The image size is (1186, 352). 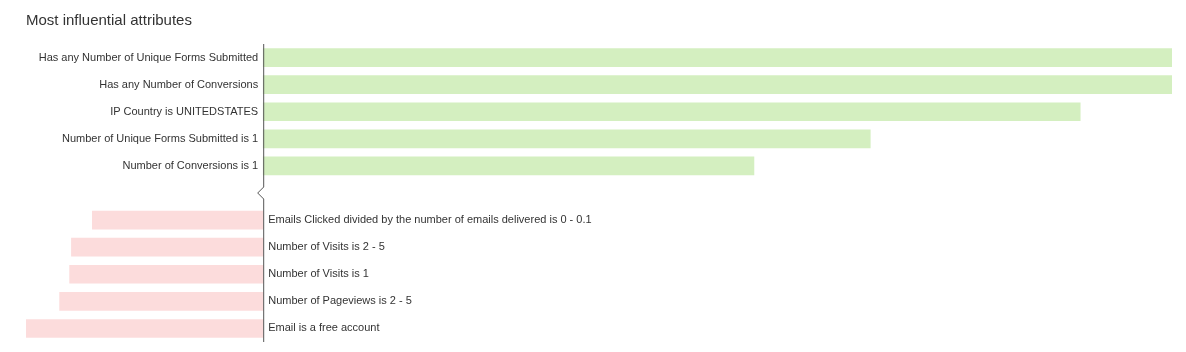 I want to click on y-tick-label: IP Country is UNITEDSTATES, so click(x=184, y=110).